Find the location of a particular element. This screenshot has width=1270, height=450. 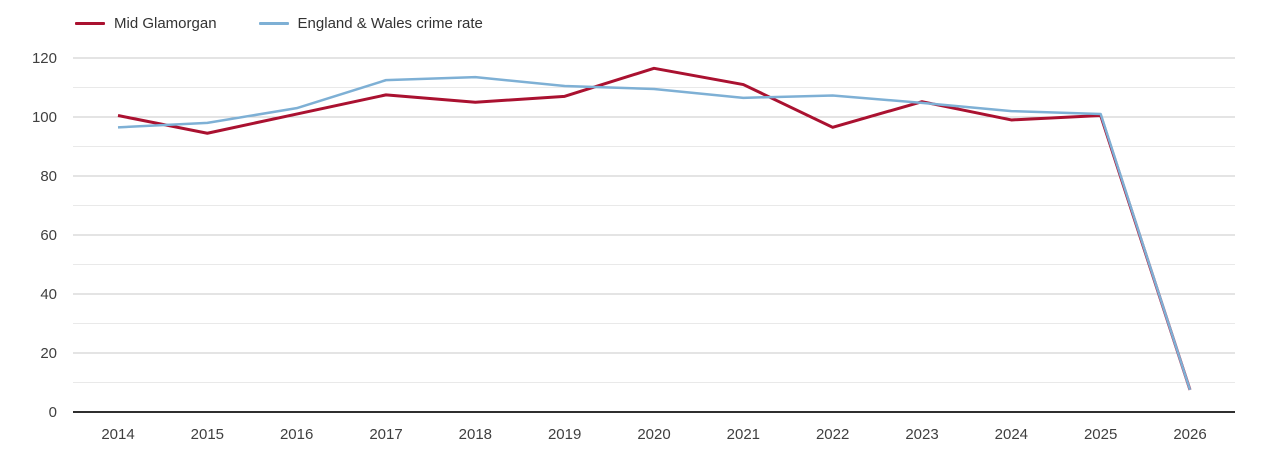

x-axis-tick-label: 2021 is located at coordinates (743, 434).